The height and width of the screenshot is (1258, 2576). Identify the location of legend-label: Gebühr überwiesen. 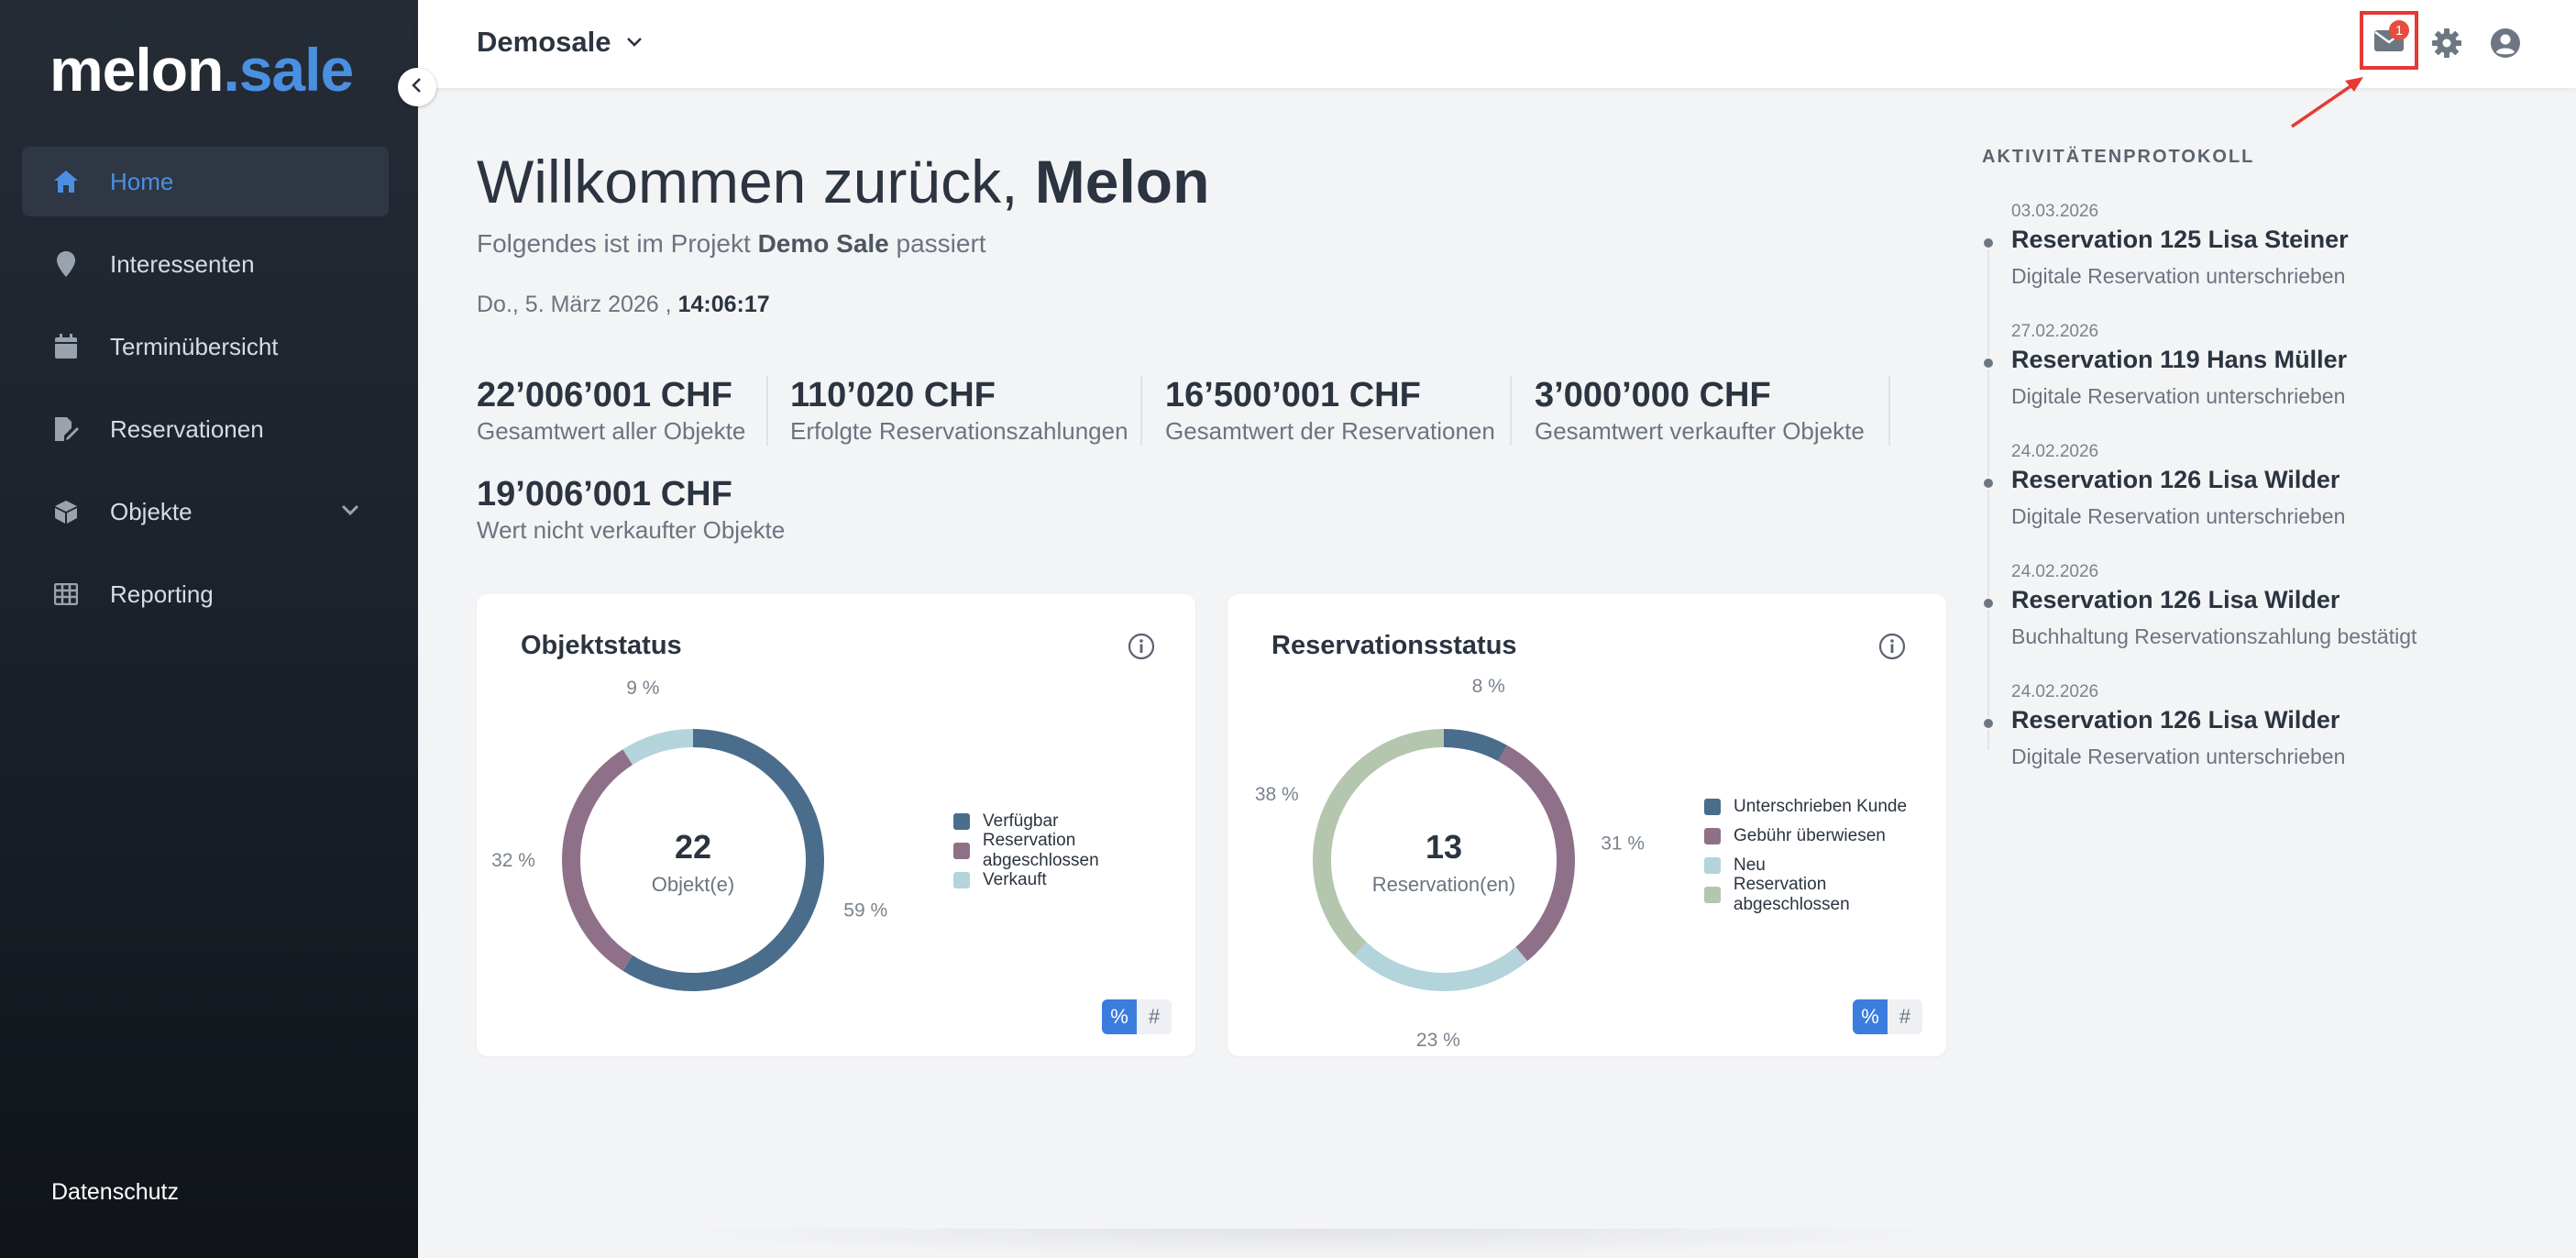
(1810, 836).